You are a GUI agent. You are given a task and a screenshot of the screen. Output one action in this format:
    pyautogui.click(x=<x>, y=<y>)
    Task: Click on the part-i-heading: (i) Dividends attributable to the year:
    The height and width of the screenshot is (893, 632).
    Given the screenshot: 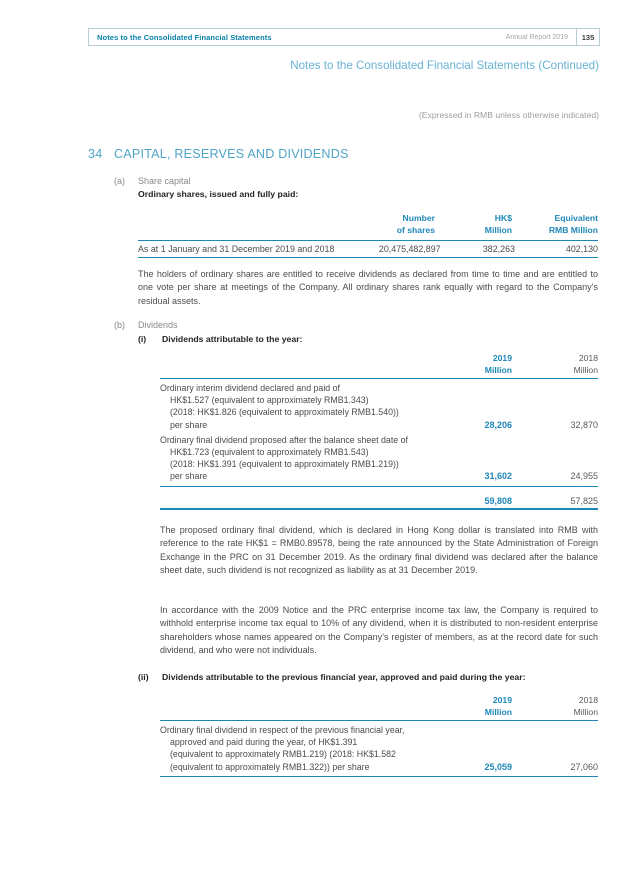 What is the action you would take?
    pyautogui.click(x=220, y=339)
    